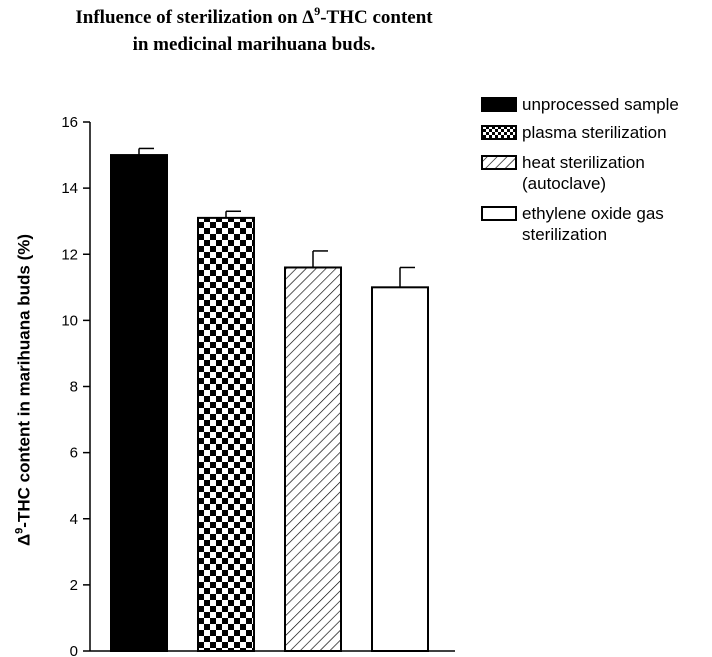  I want to click on y-tick-label: 14, so click(69, 188).